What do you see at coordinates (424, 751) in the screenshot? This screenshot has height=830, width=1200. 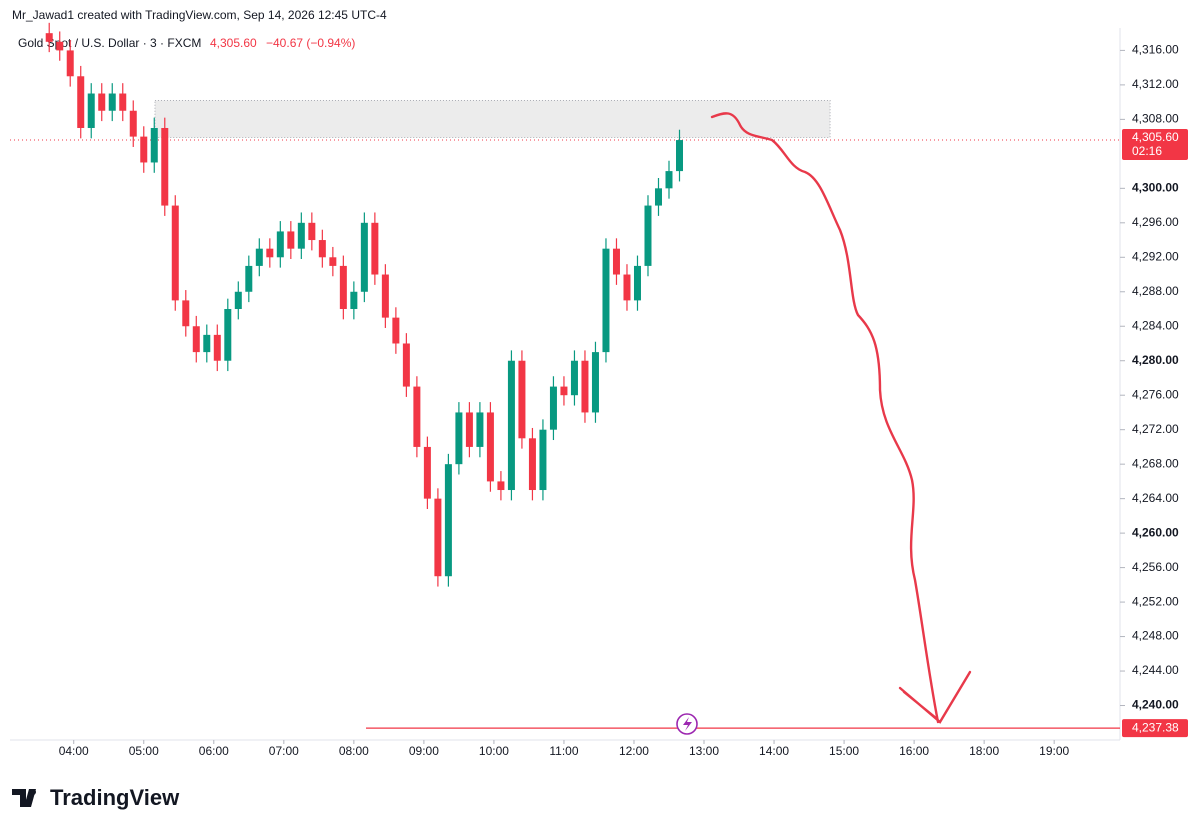 I see `x-tick-label: 09:00` at bounding box center [424, 751].